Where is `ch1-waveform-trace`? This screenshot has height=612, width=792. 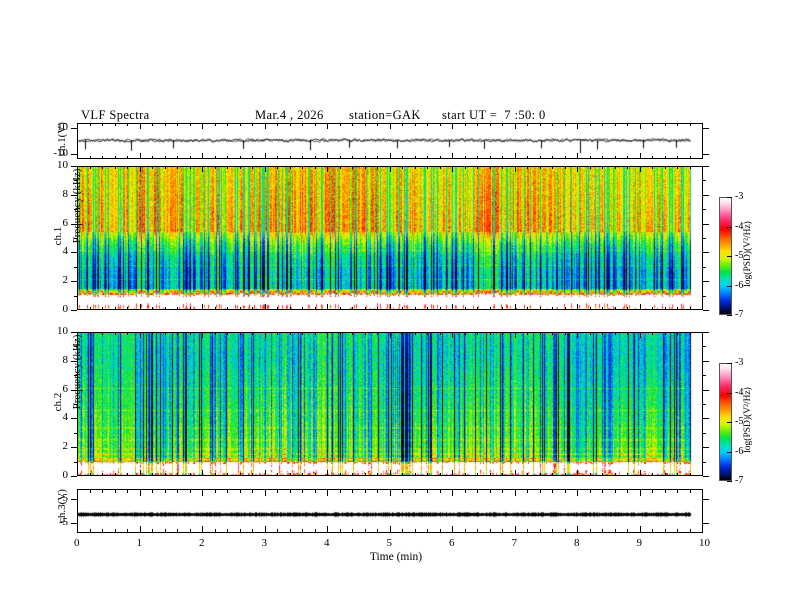 ch1-waveform-trace is located at coordinates (390, 141).